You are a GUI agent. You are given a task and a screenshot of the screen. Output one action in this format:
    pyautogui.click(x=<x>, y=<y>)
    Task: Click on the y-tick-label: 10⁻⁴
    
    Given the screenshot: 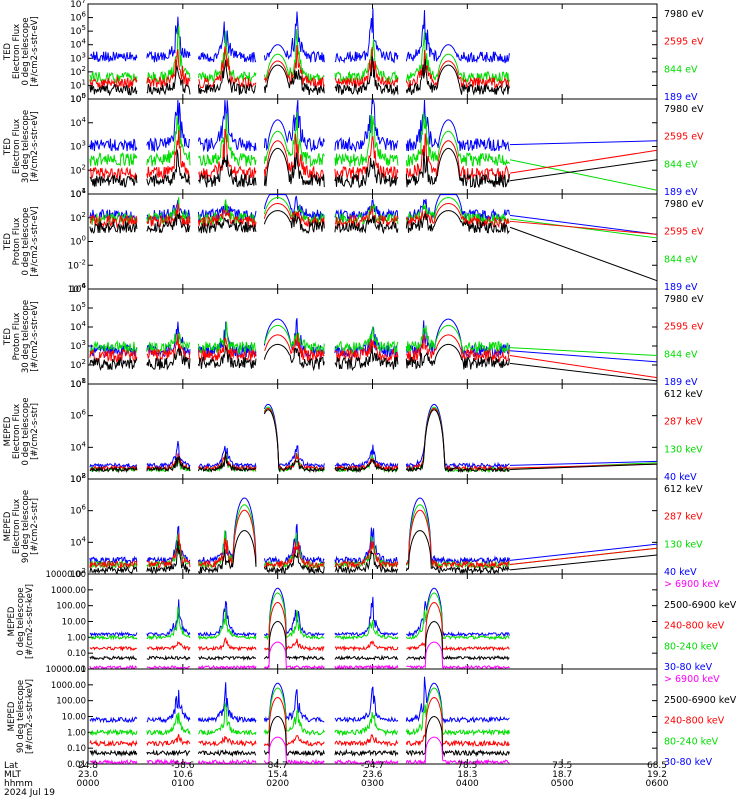 What is the action you would take?
    pyautogui.click(x=77, y=288)
    